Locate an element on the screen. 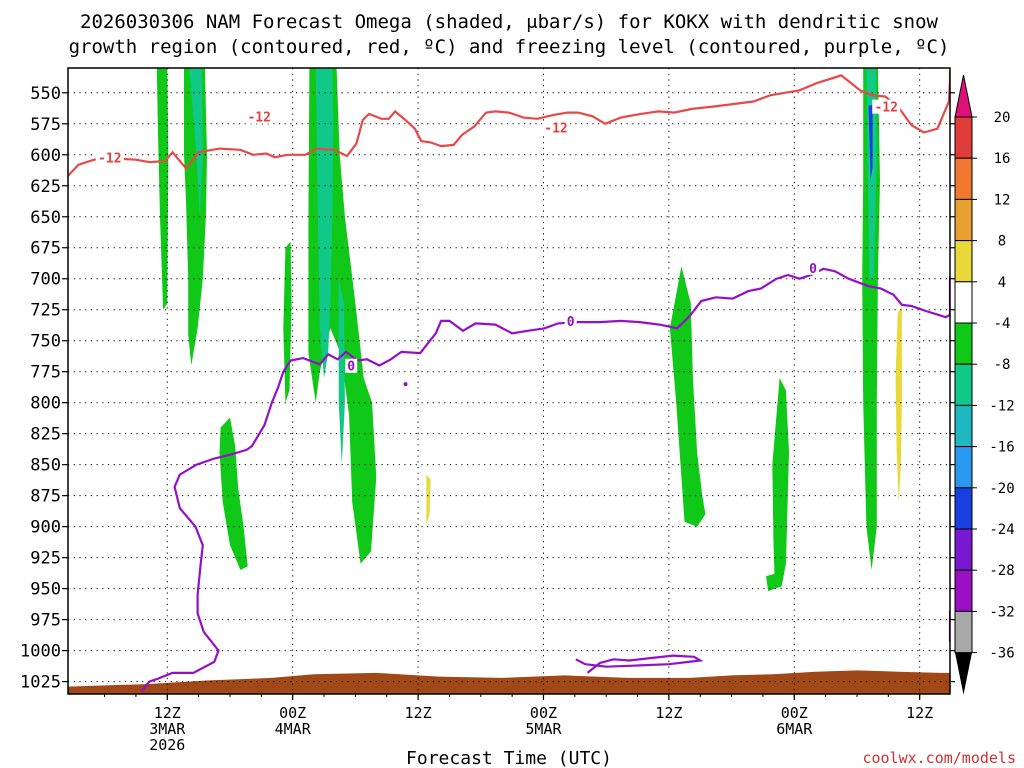 The height and width of the screenshot is (768, 1024). y-tick-label: 825 is located at coordinates (45, 435).